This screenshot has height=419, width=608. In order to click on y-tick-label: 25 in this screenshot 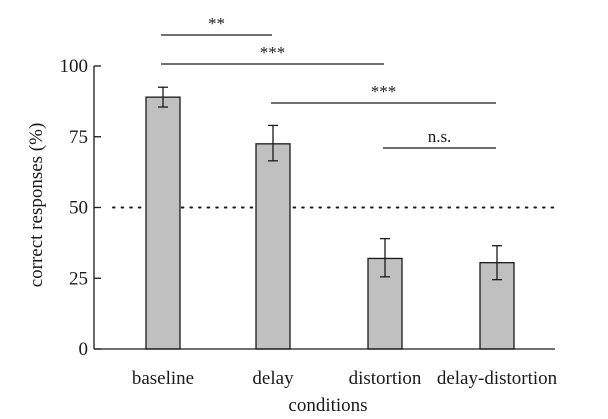, I will do `click(78, 278)`.